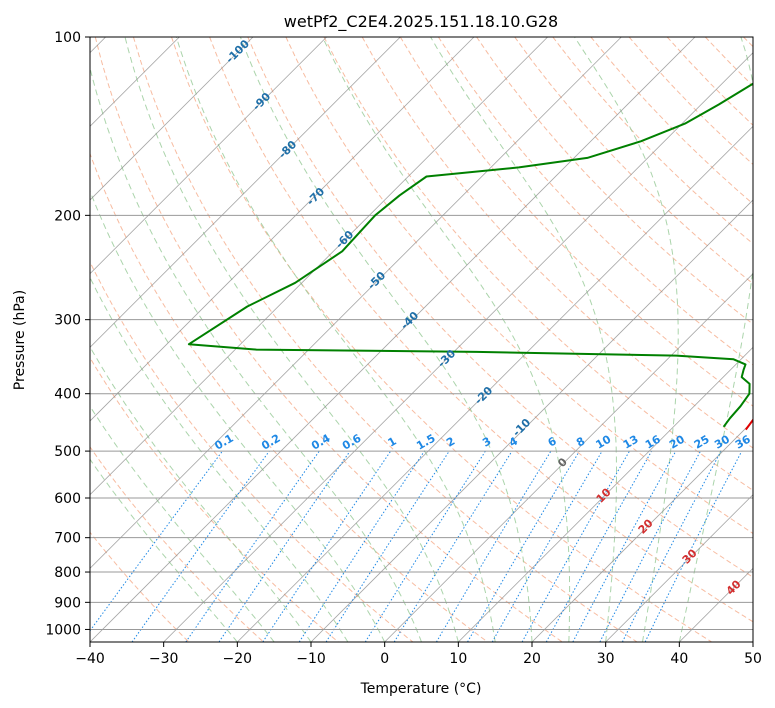 Image resolution: width=775 pixels, height=708 pixels. What do you see at coordinates (67, 499) in the screenshot?
I see `y-tick-label: 600` at bounding box center [67, 499].